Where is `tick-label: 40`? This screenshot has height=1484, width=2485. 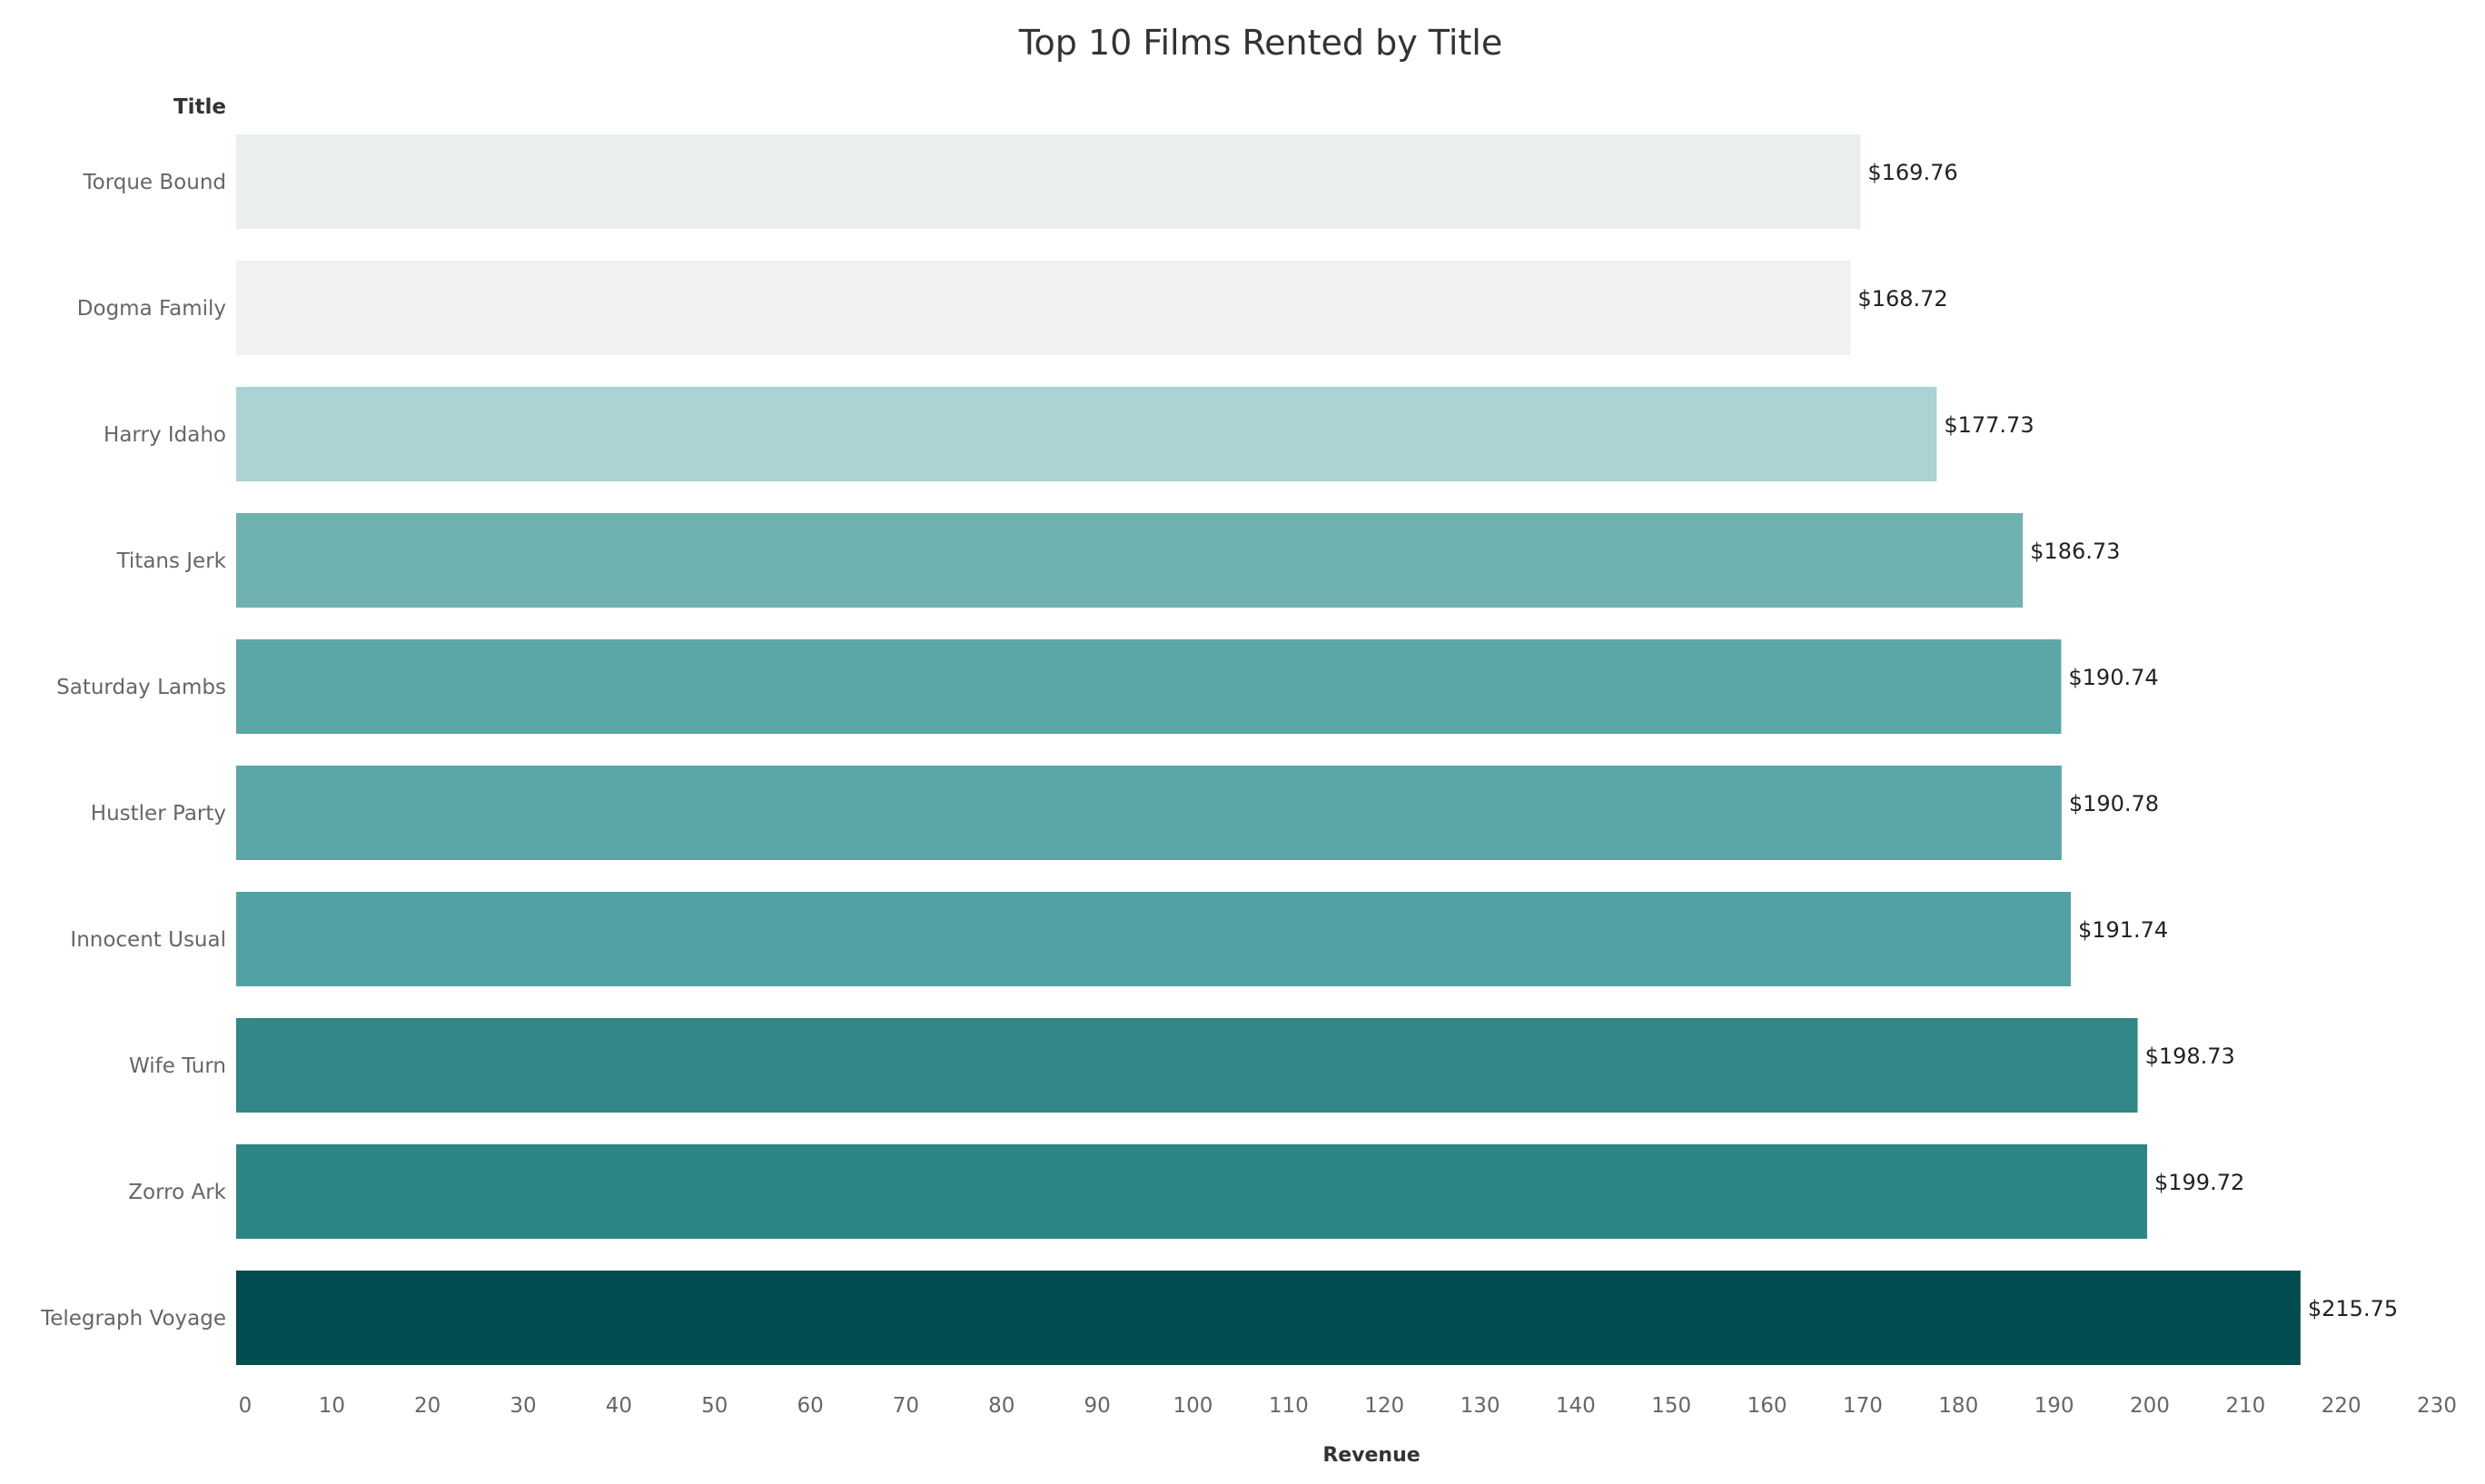
tick-label: 40 is located at coordinates (619, 1406).